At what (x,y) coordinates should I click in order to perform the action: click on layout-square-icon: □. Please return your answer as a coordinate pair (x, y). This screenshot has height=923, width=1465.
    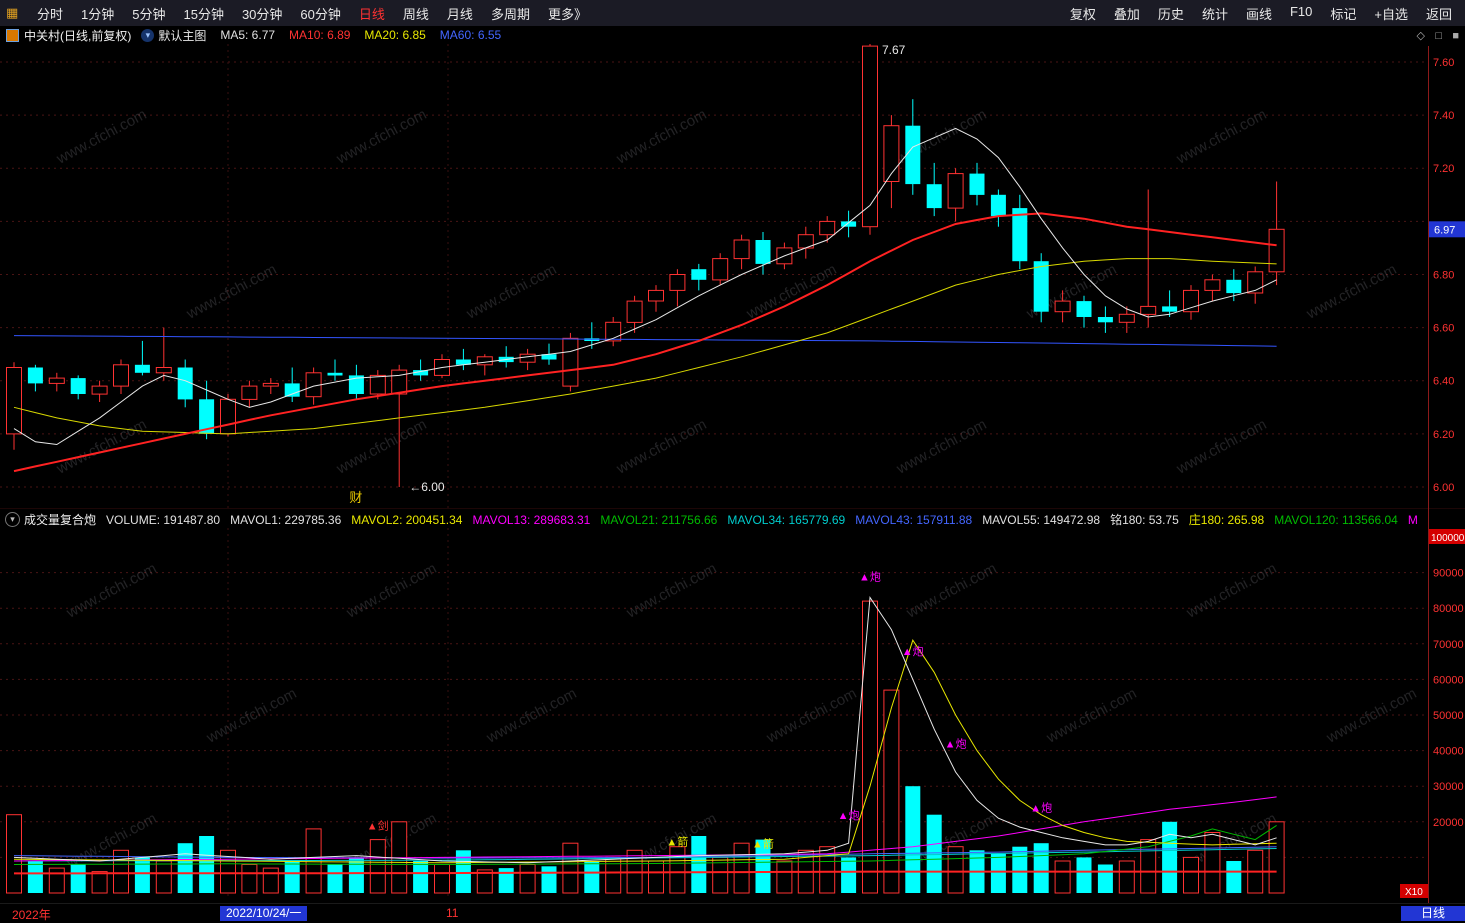
    Looking at the image, I should click on (1438, 36).